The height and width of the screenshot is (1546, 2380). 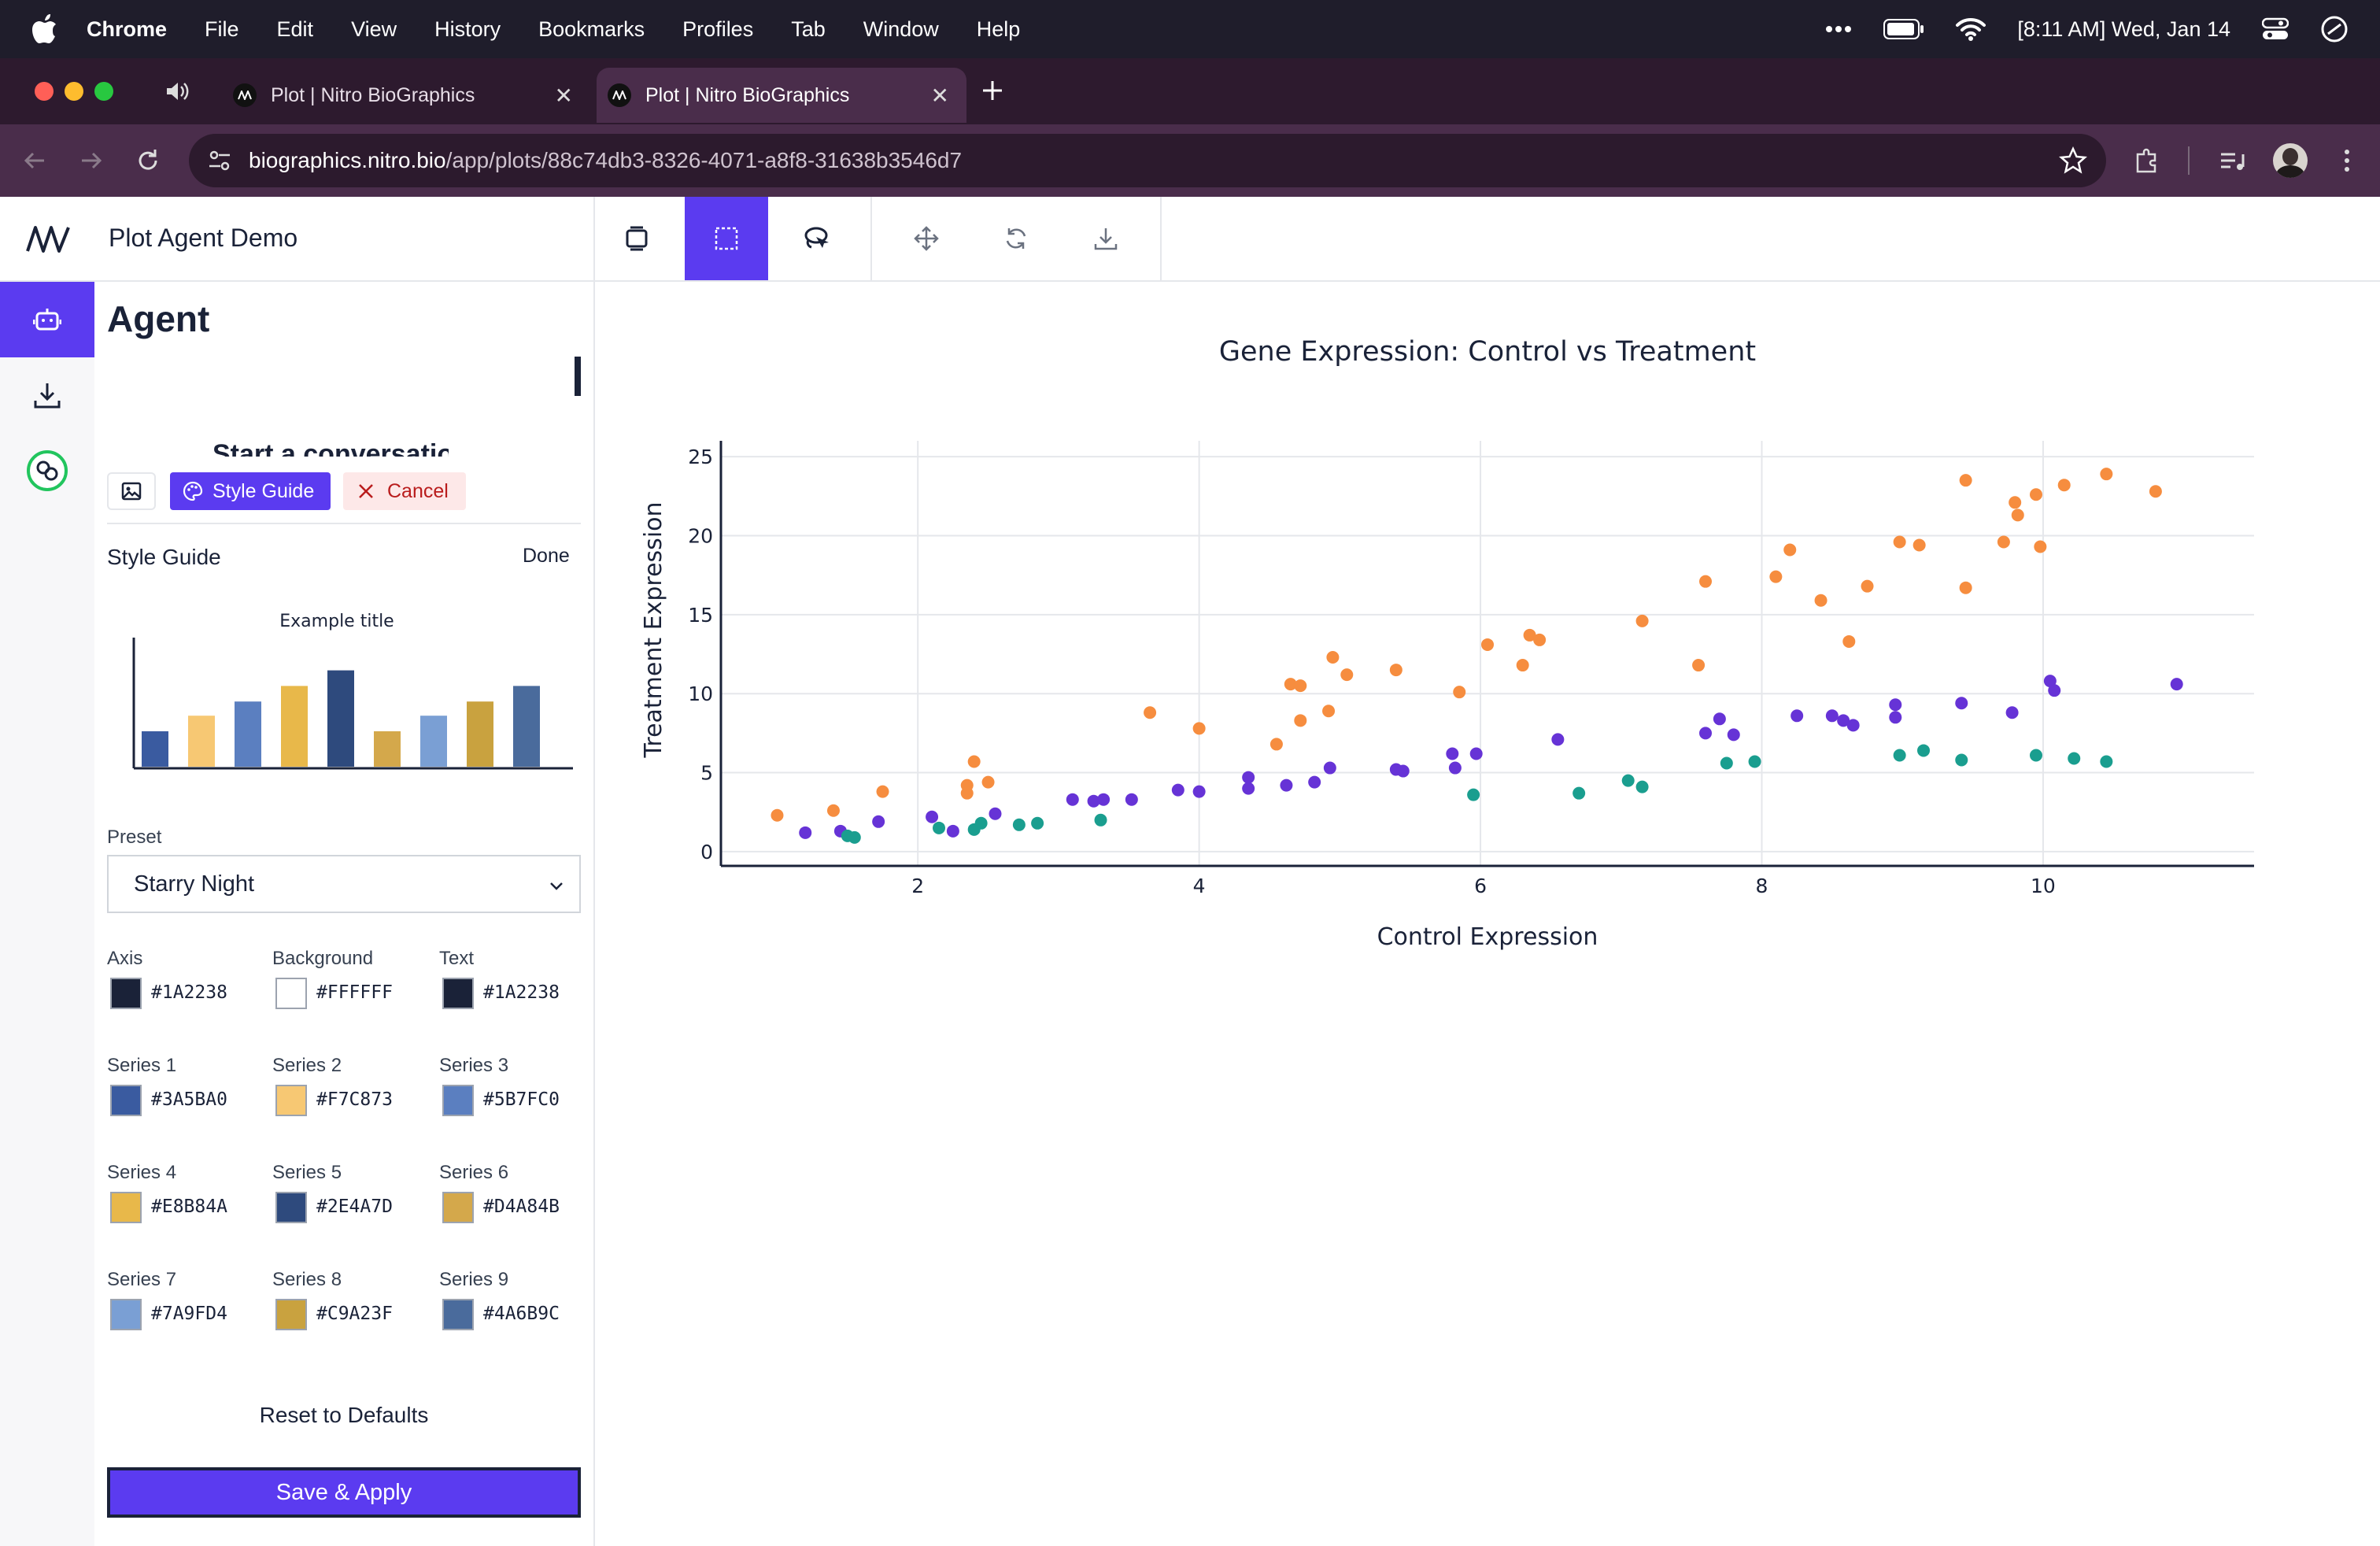 I want to click on siri-icon, so click(x=2334, y=29).